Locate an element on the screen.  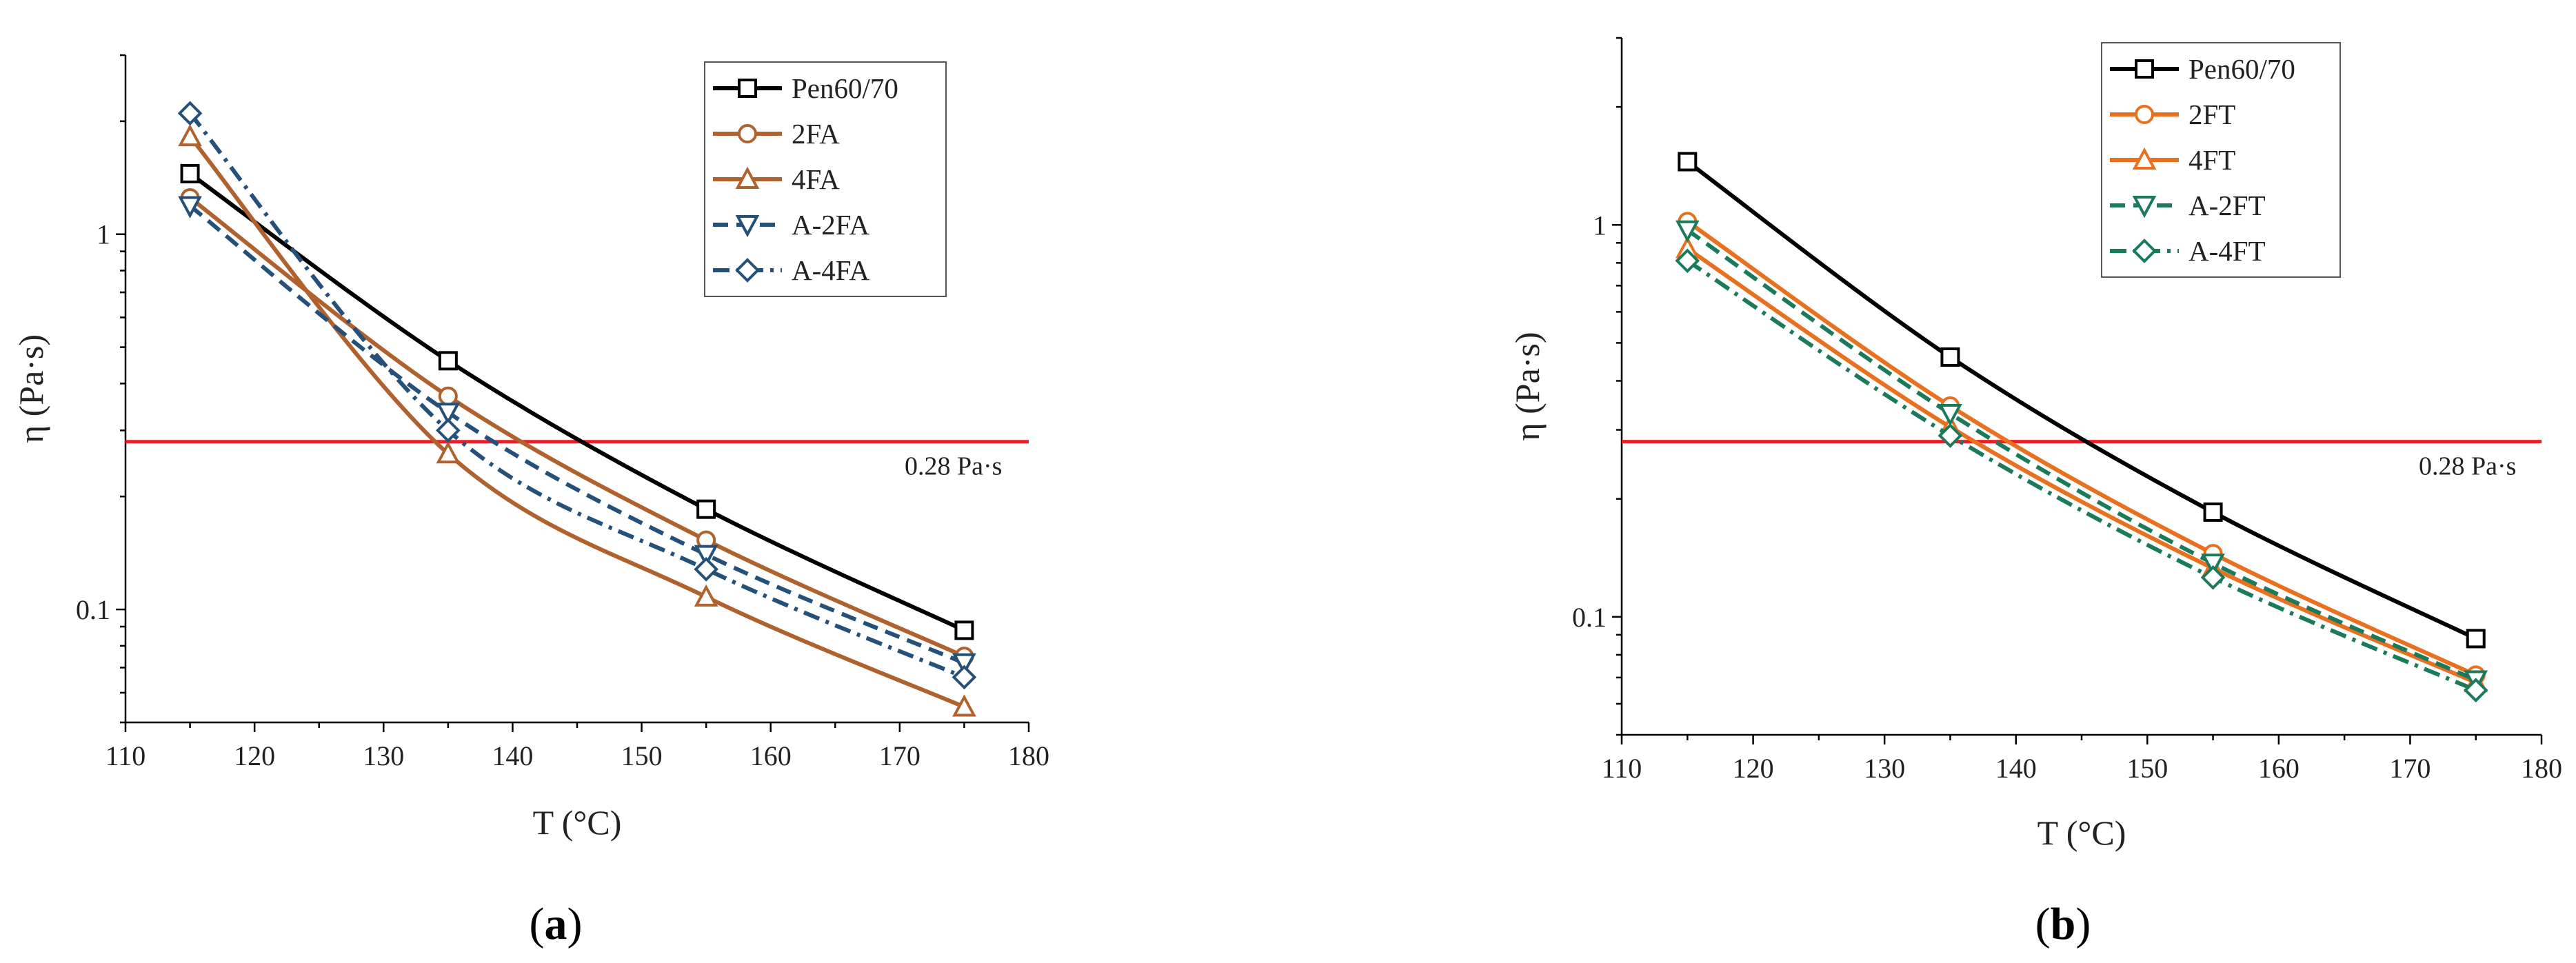
series-line-a-4ft is located at coordinates (2081, 475).